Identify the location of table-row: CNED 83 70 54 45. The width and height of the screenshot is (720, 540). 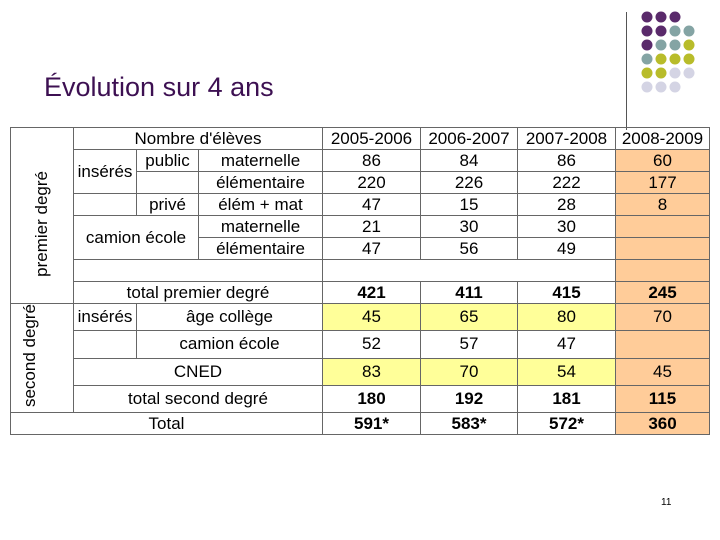
(360, 371).